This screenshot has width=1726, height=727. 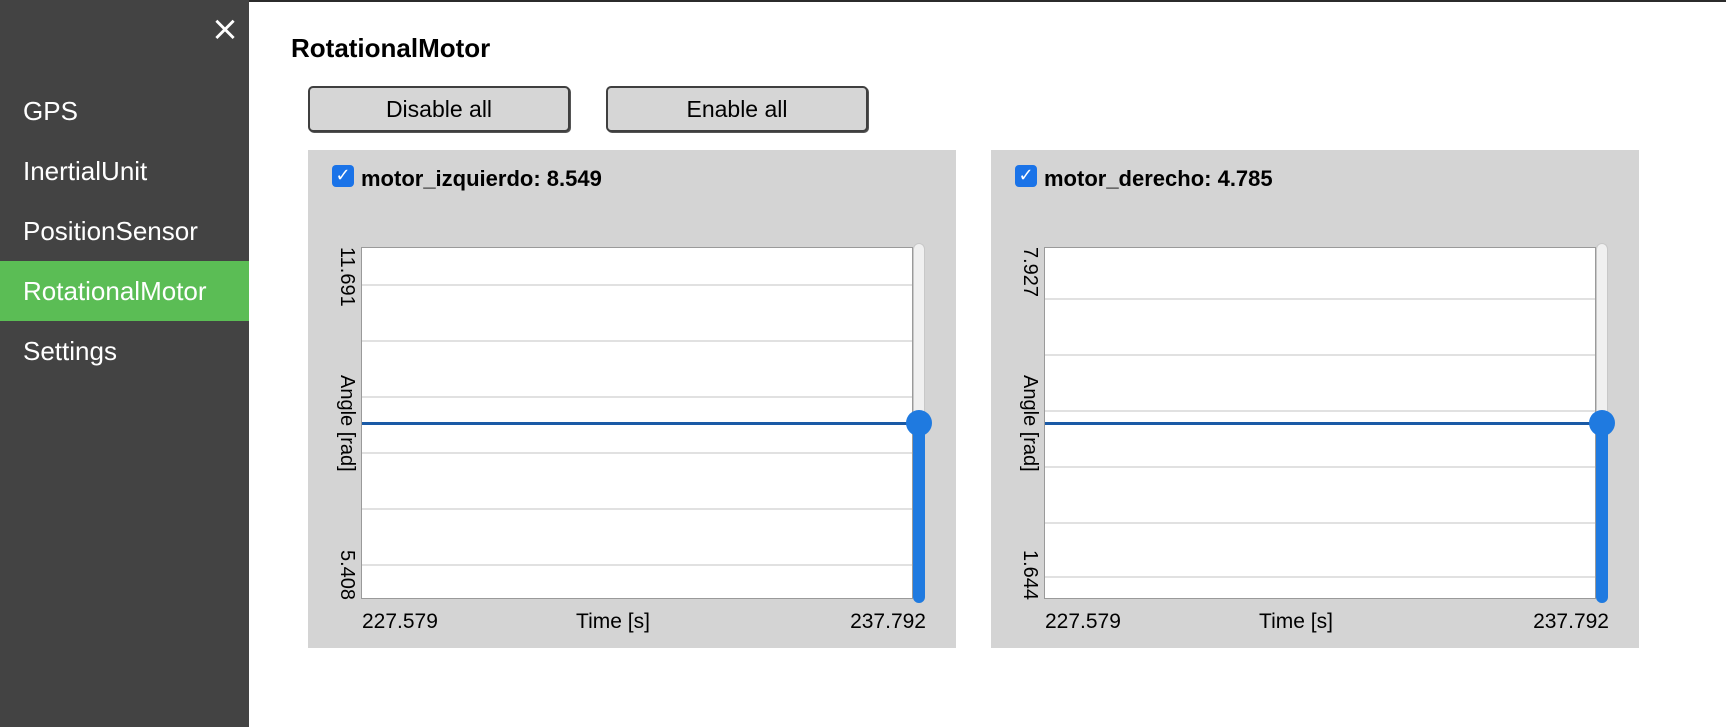 I want to click on sidebar-item-rotationalmotor: RotationalMotor, so click(x=124, y=291).